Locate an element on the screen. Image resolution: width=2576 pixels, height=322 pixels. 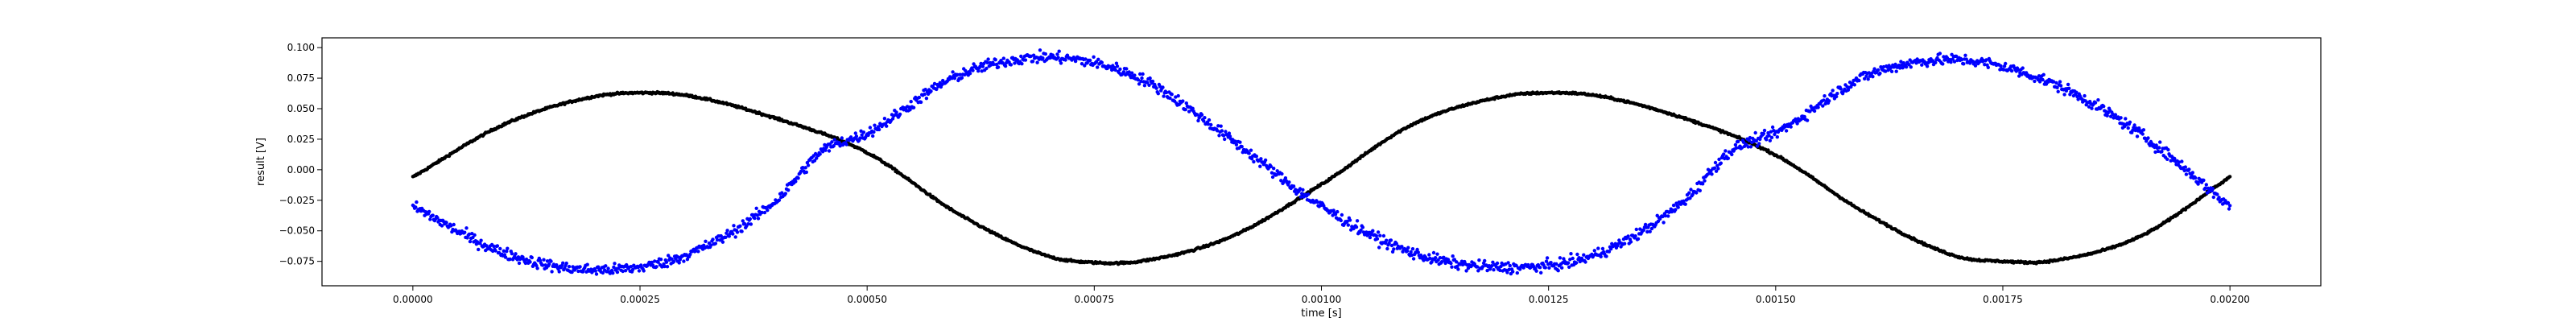
x-tick-label: 0.00050 is located at coordinates (867, 299).